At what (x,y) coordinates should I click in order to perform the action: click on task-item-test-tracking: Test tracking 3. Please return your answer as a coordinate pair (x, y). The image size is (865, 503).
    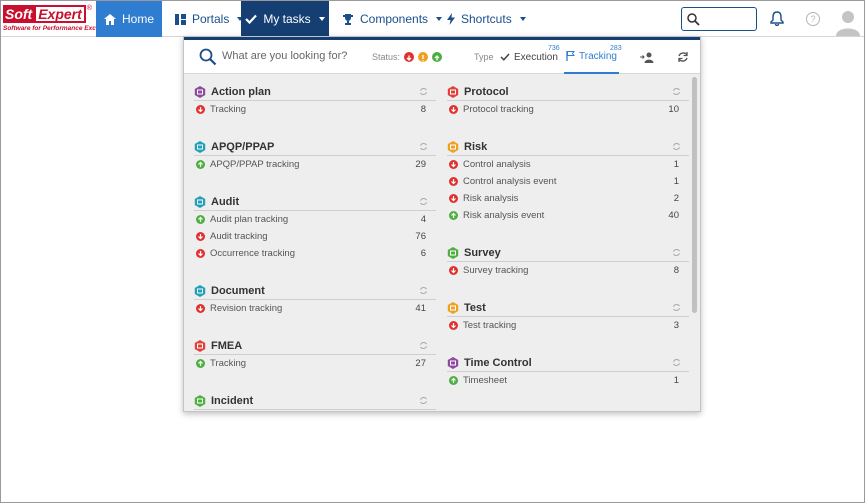
    Looking at the image, I should click on (568, 325).